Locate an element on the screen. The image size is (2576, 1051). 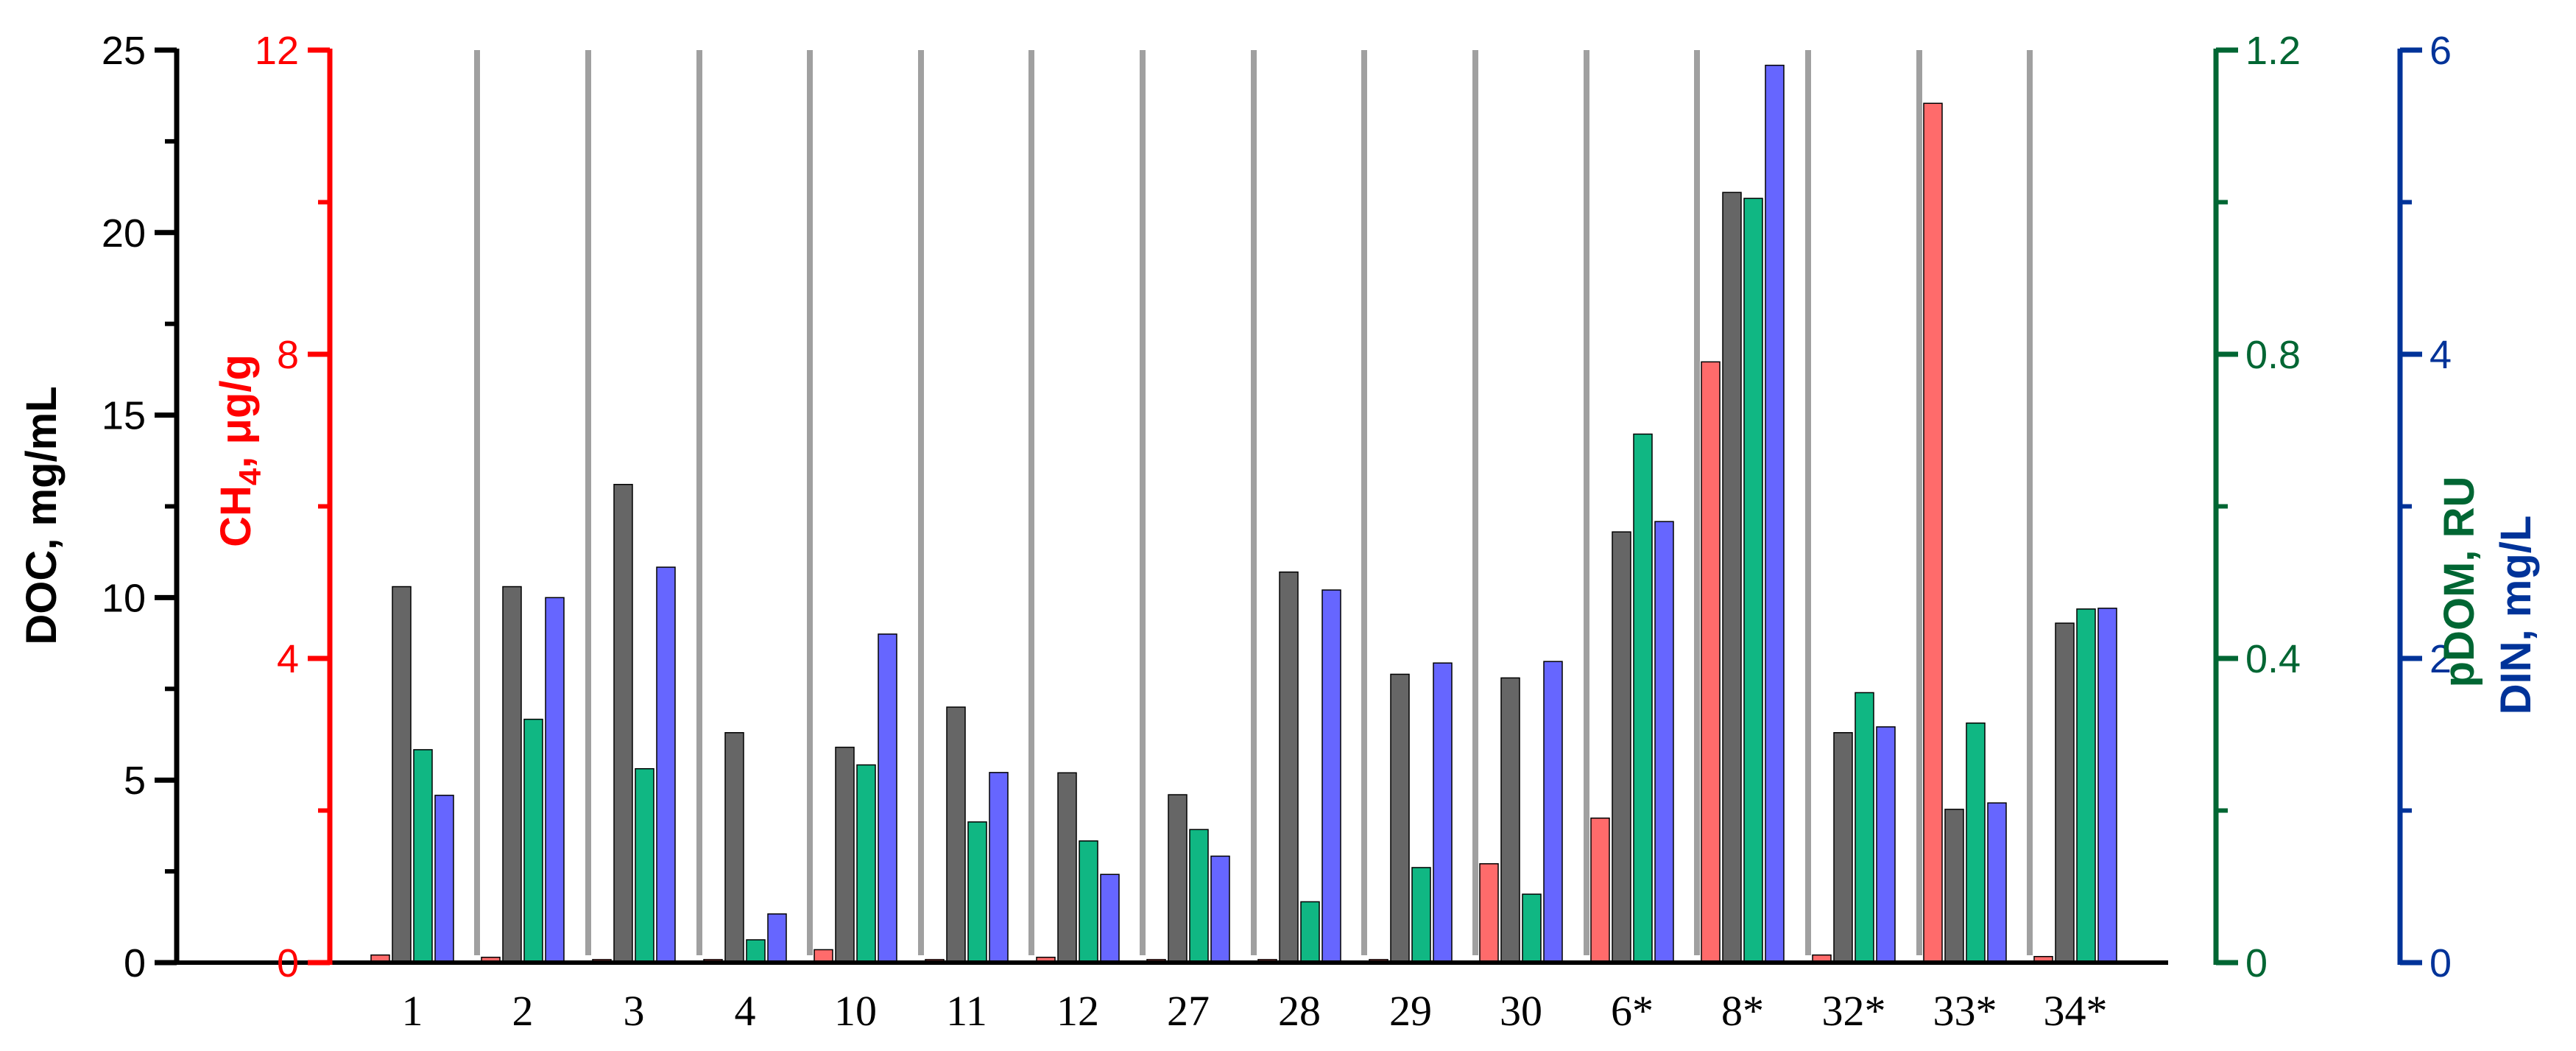
bar-din-6* is located at coordinates (1664, 742).